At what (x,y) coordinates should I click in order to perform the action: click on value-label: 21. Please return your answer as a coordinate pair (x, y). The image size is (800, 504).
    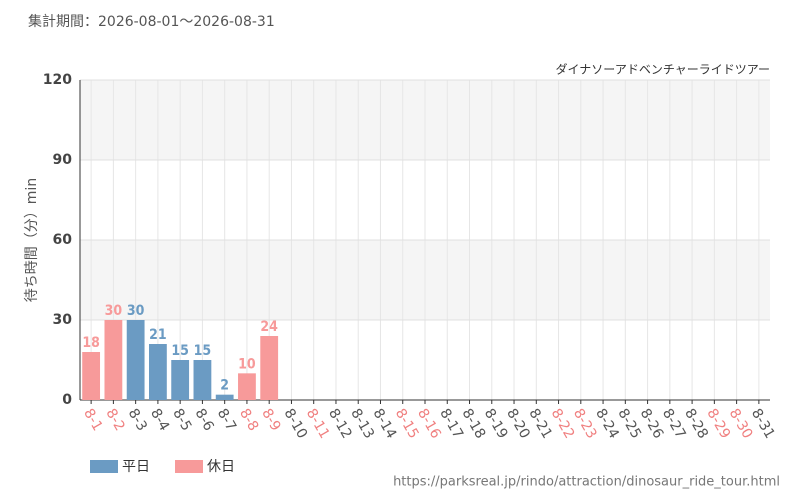
    Looking at the image, I should click on (158, 335).